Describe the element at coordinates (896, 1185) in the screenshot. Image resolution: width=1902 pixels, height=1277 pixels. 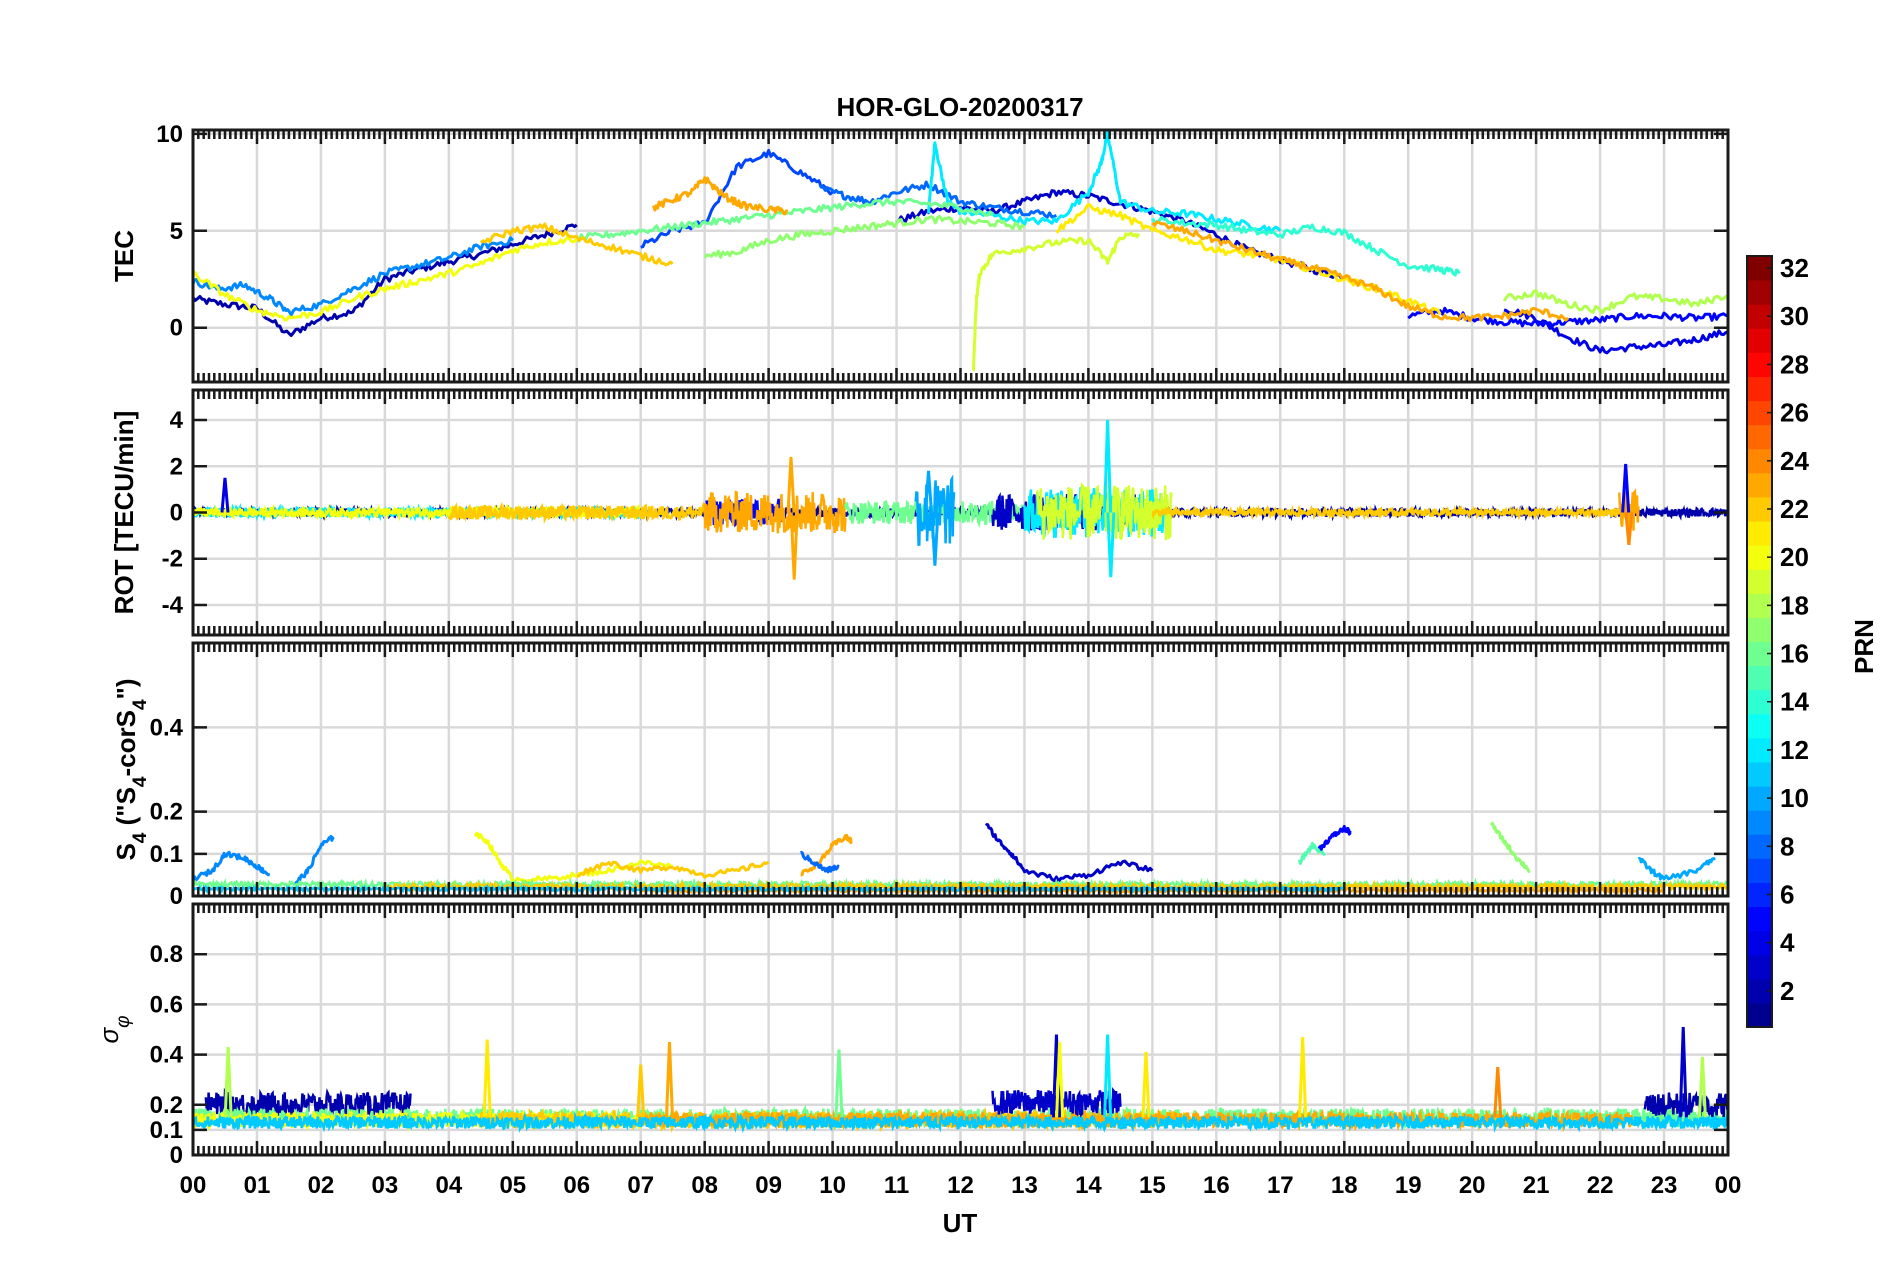
I see `x-tick-label: 11` at that location.